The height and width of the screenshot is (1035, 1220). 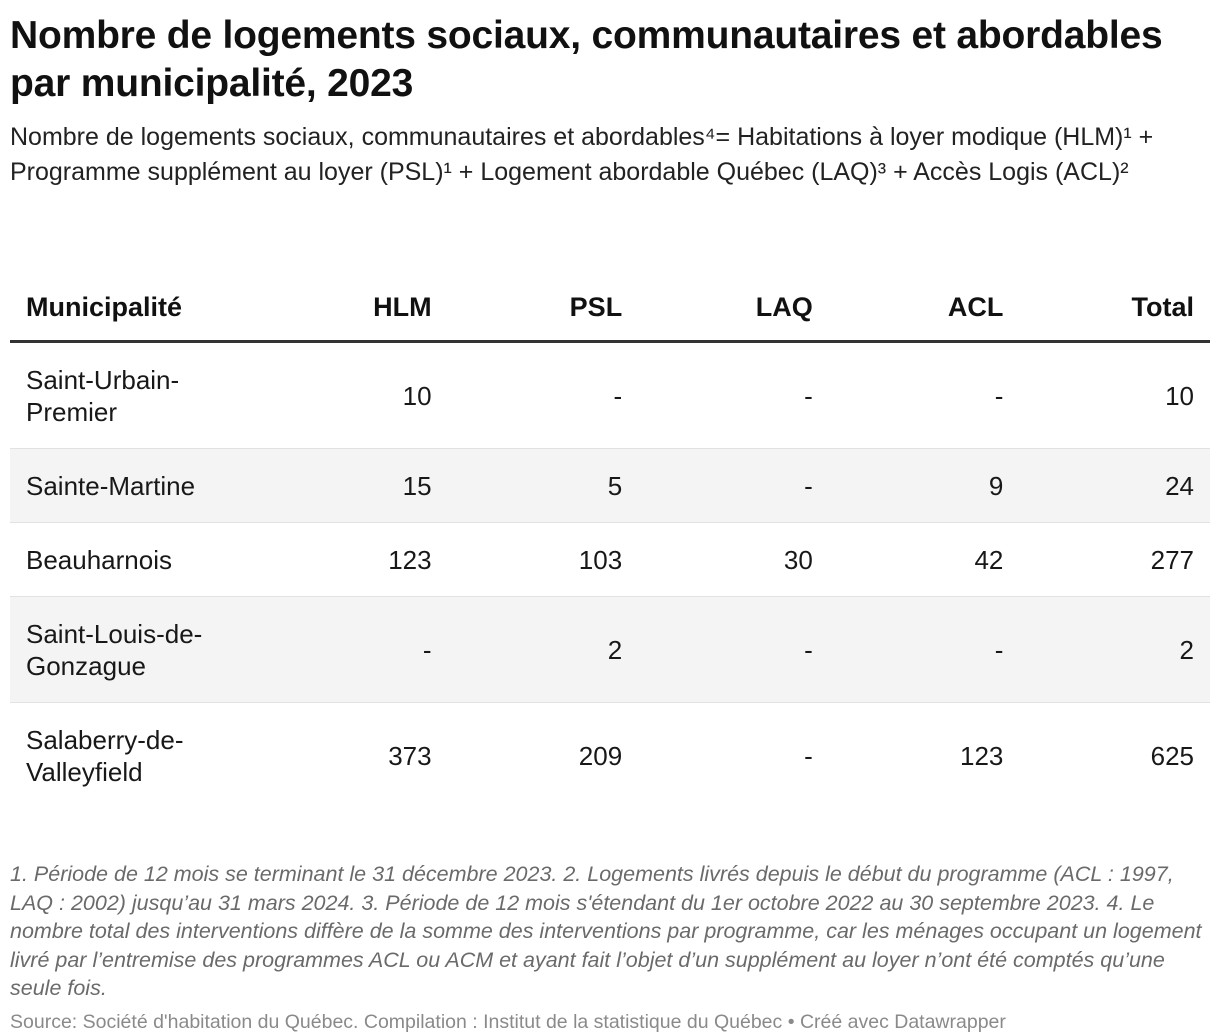 I want to click on row-label: Salaberry-de-Valleyfield, so click(x=105, y=755).